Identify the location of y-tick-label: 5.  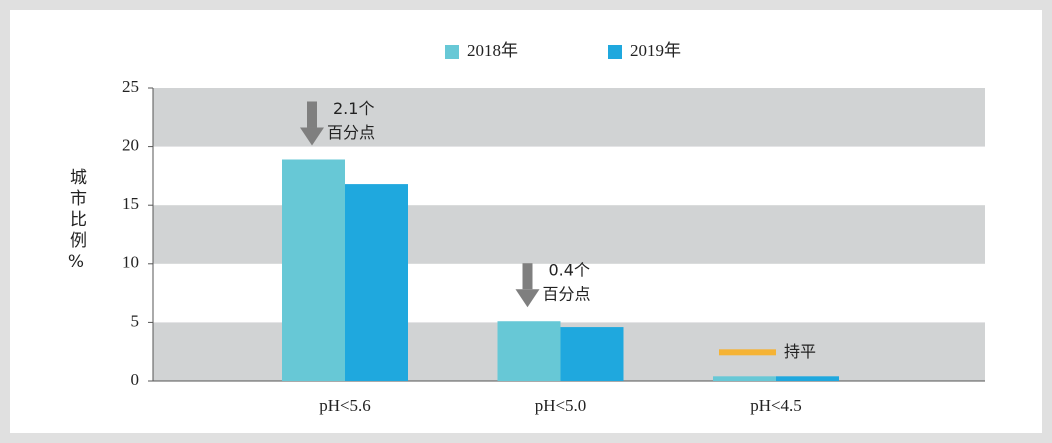
(135, 320).